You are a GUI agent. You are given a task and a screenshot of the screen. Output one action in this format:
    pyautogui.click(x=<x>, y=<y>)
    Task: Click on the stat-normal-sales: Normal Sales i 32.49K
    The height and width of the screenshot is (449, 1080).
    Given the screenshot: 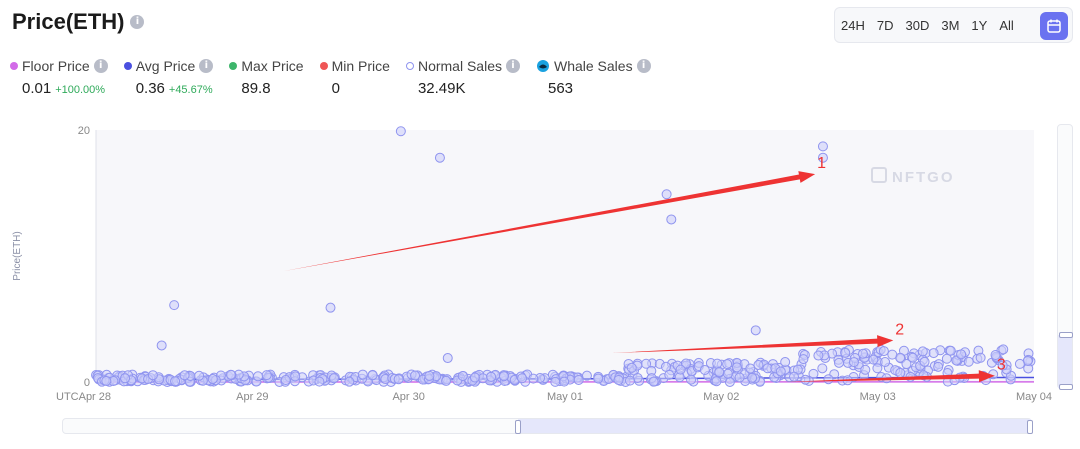 What is the action you would take?
    pyautogui.click(x=462, y=77)
    